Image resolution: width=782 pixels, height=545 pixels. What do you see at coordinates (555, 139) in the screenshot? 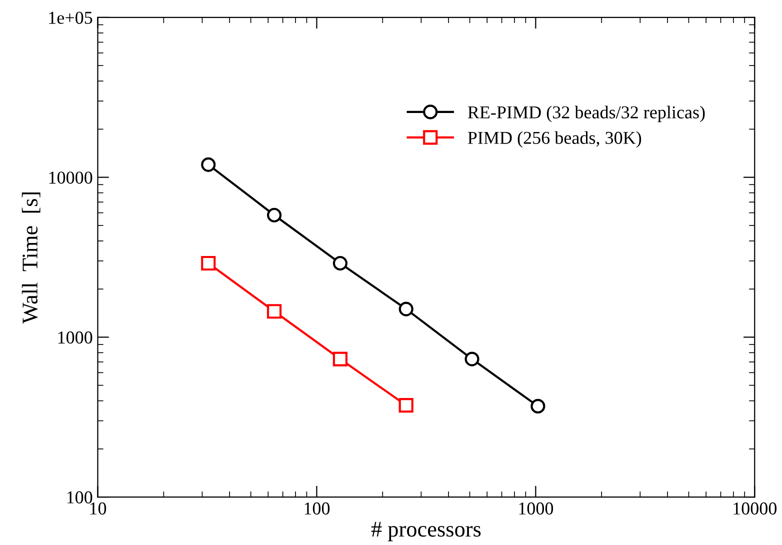
I see `legend-label: PIMD (256 beads, 30K)` at bounding box center [555, 139].